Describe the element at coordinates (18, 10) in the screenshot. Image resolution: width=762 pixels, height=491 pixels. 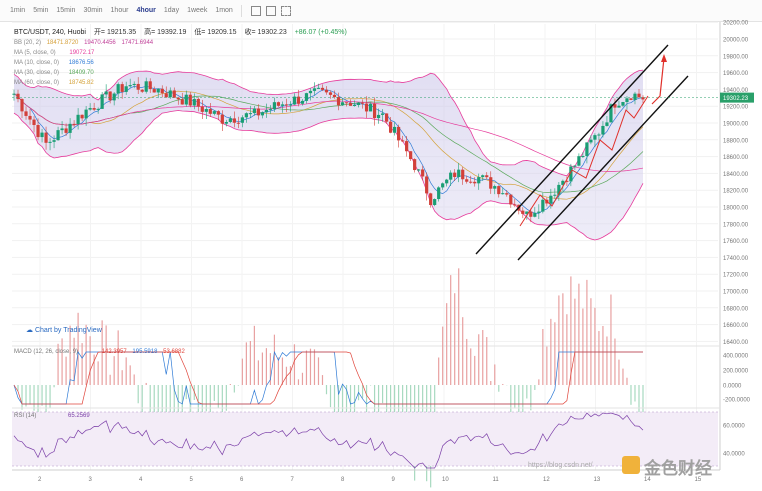
I see `timeframe-1min: 1min` at that location.